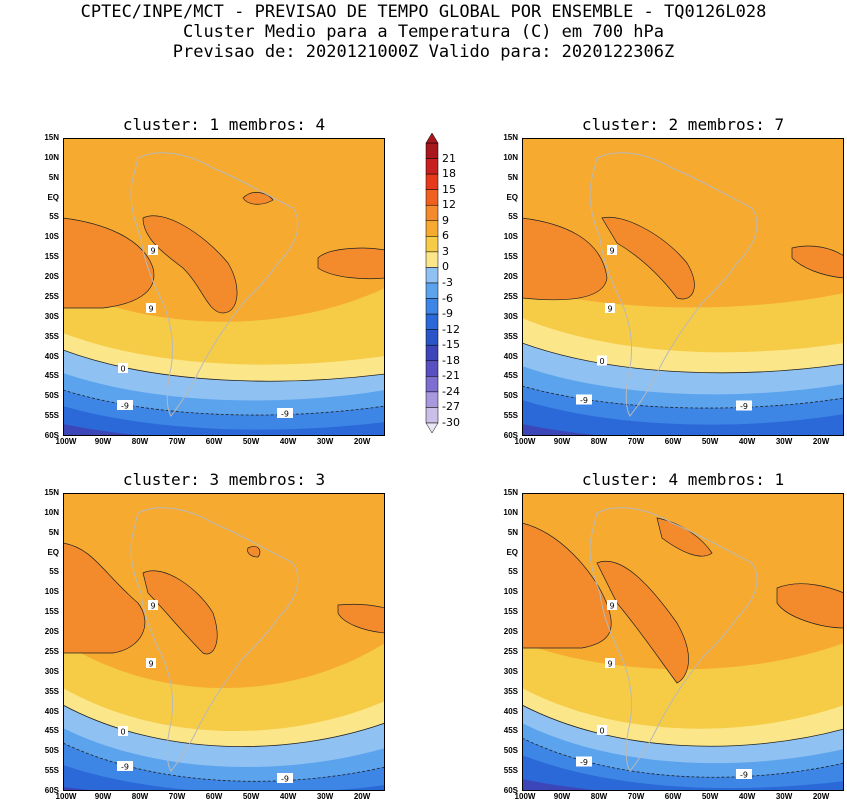  Describe the element at coordinates (510, 492) in the screenshot. I see `lat-label: 15N` at that location.